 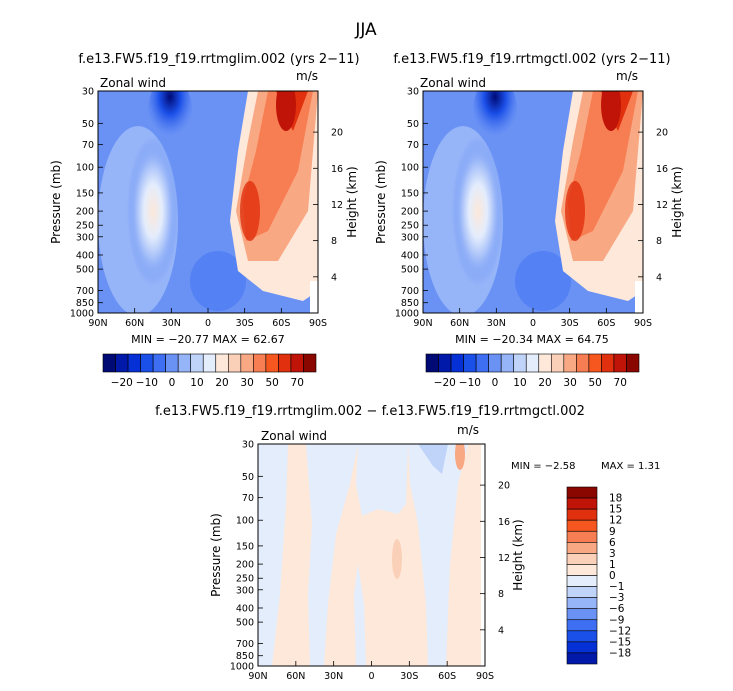 What do you see at coordinates (616, 598) in the screenshot?
I see `colorbar-label: −3` at bounding box center [616, 598].